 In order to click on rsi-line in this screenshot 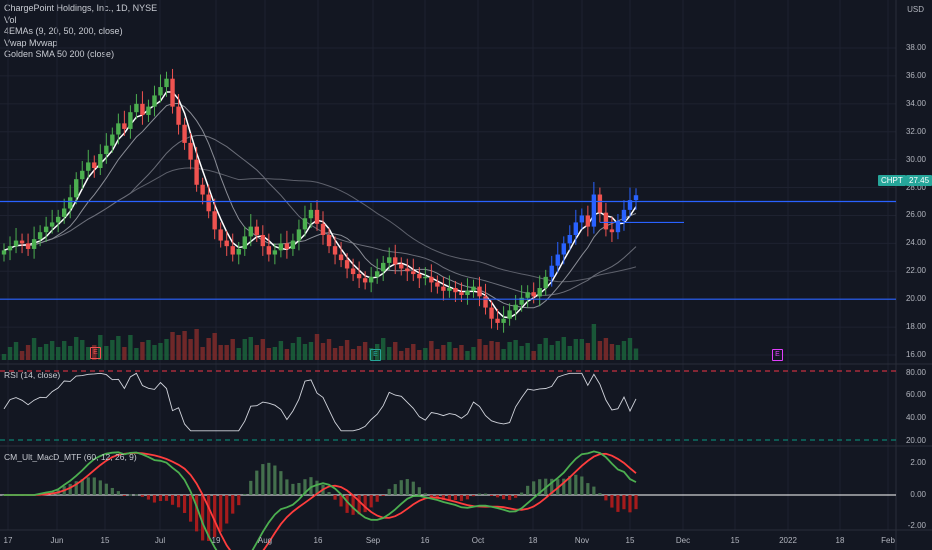, I will do `click(320, 402)`.